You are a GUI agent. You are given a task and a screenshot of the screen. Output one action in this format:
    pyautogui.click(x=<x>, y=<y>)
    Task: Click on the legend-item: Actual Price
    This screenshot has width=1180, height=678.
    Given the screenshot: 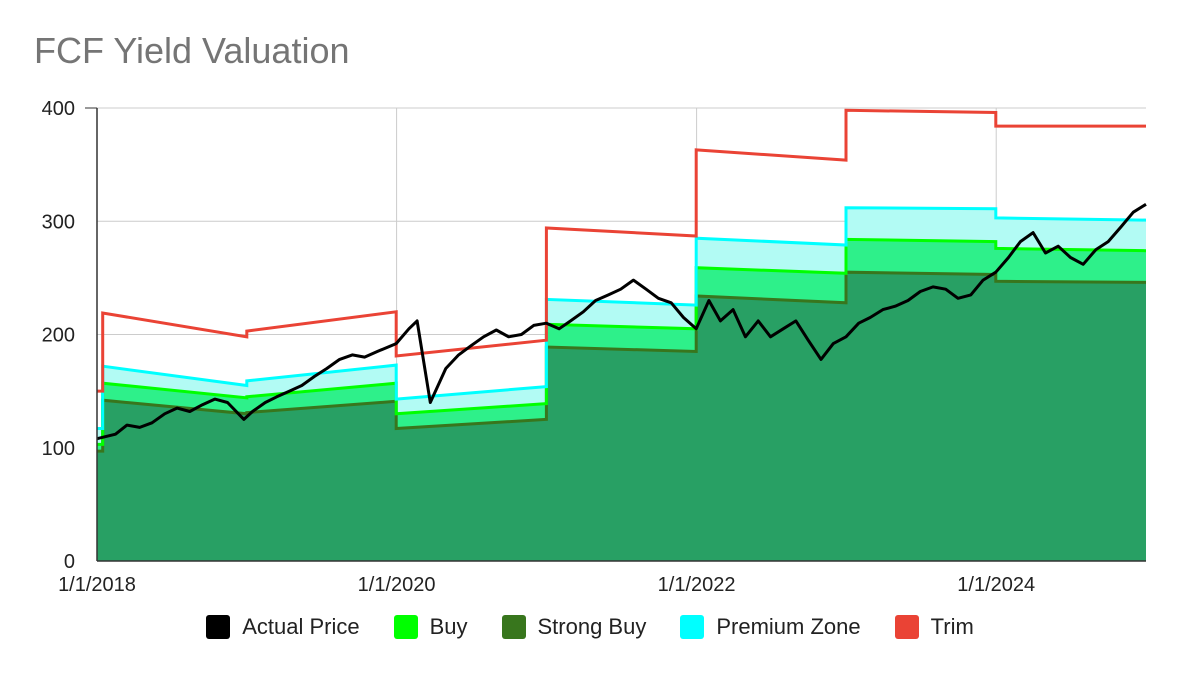 What is the action you would take?
    pyautogui.click(x=283, y=627)
    